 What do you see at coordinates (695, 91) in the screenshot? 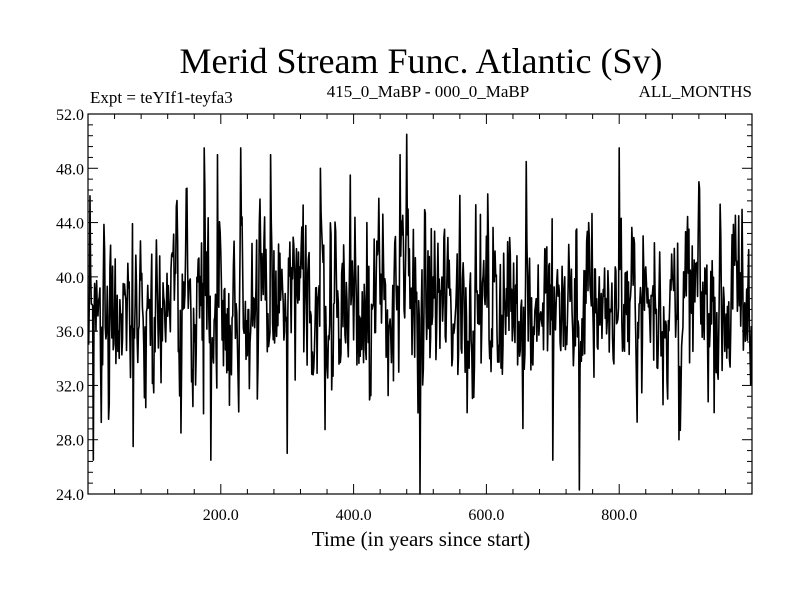
I see `months-label: ALL_MONTHS` at bounding box center [695, 91].